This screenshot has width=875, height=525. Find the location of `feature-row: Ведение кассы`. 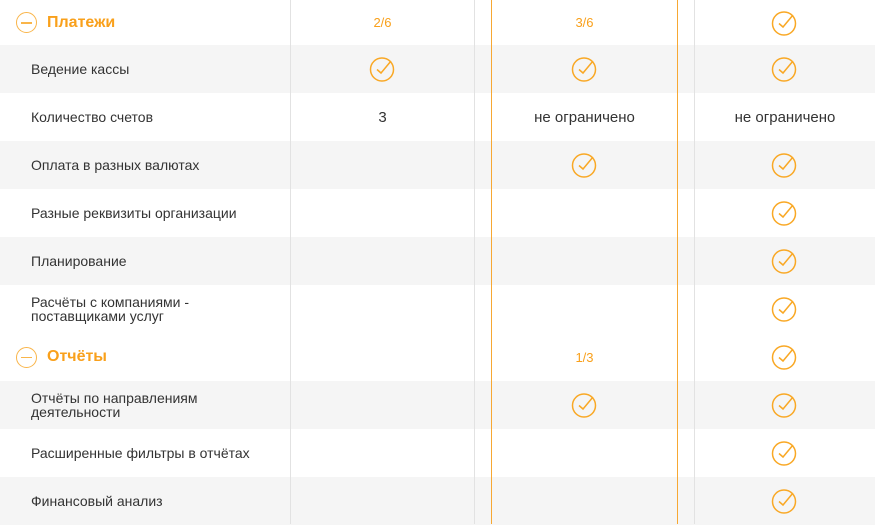

feature-row: Ведение кассы is located at coordinates (437, 69).